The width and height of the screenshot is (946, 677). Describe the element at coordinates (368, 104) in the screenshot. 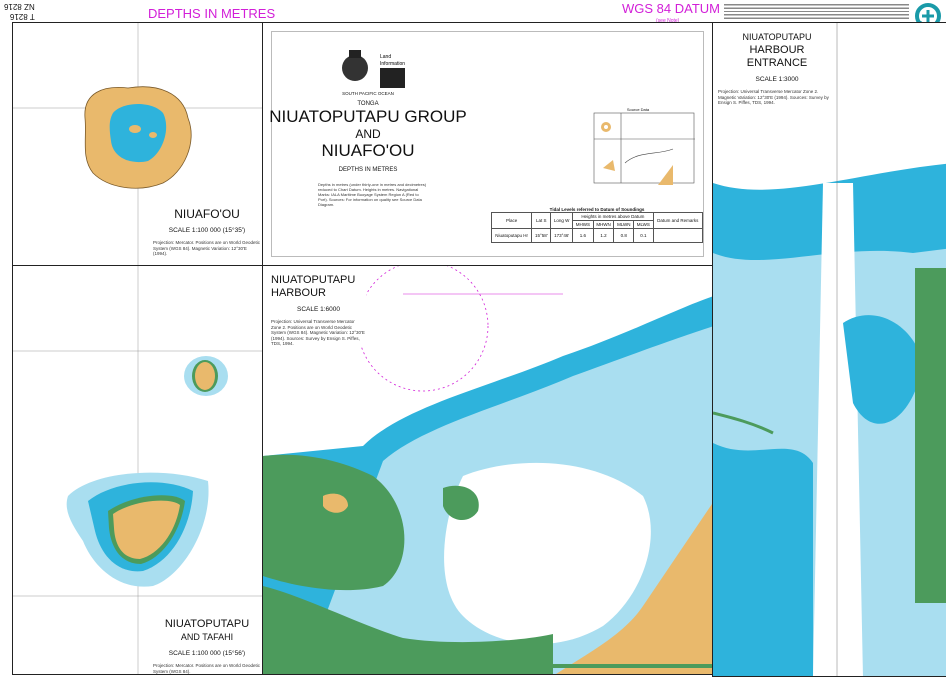

I see `country-label: TONGA` at that location.